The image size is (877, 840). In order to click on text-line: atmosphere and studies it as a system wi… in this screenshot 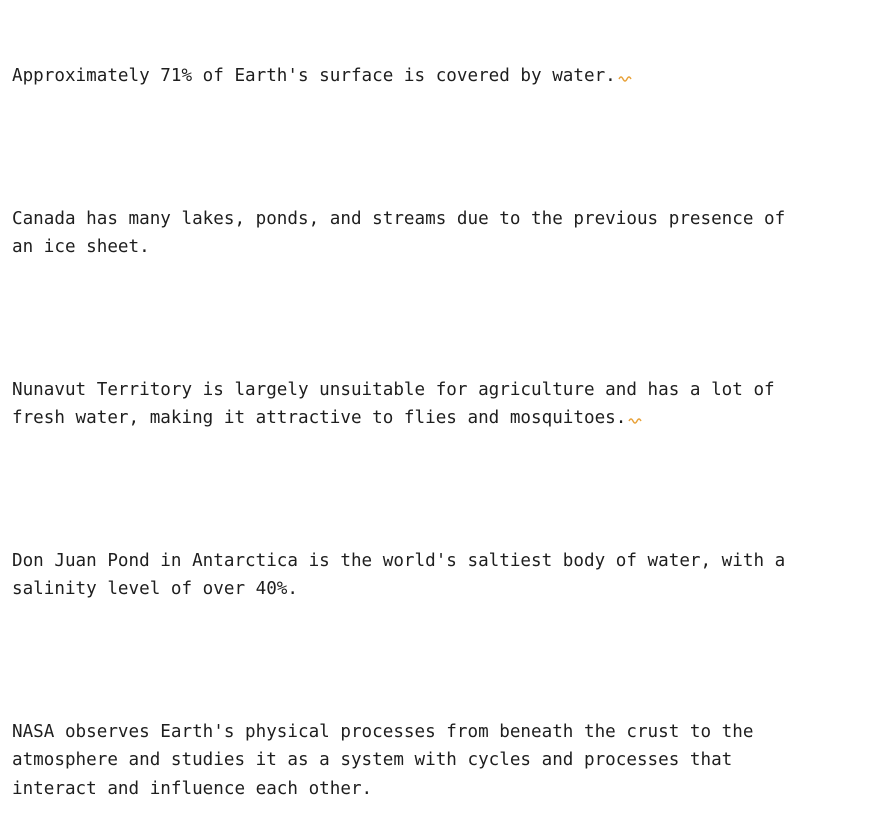, I will do `click(372, 760)`.